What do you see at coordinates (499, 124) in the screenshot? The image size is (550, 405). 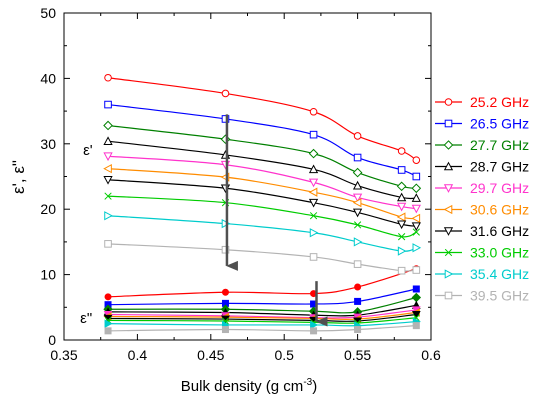 I see `legend-label: 26.5 GHz` at bounding box center [499, 124].